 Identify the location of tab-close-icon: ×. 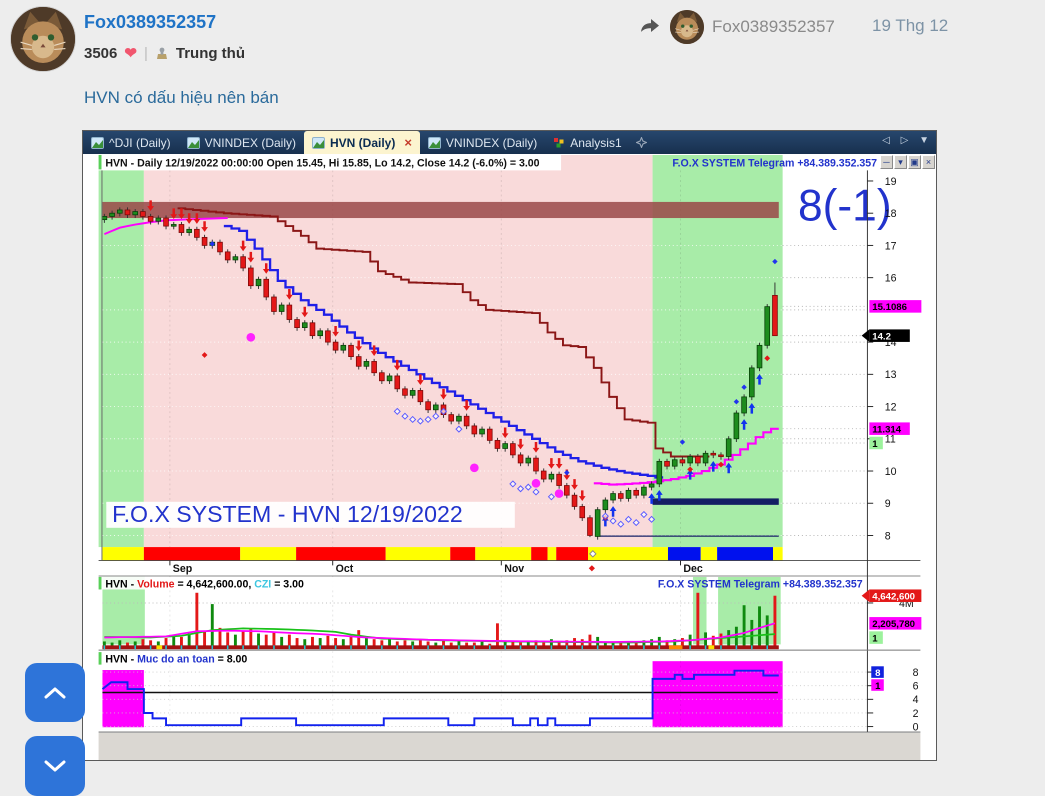
(408, 142).